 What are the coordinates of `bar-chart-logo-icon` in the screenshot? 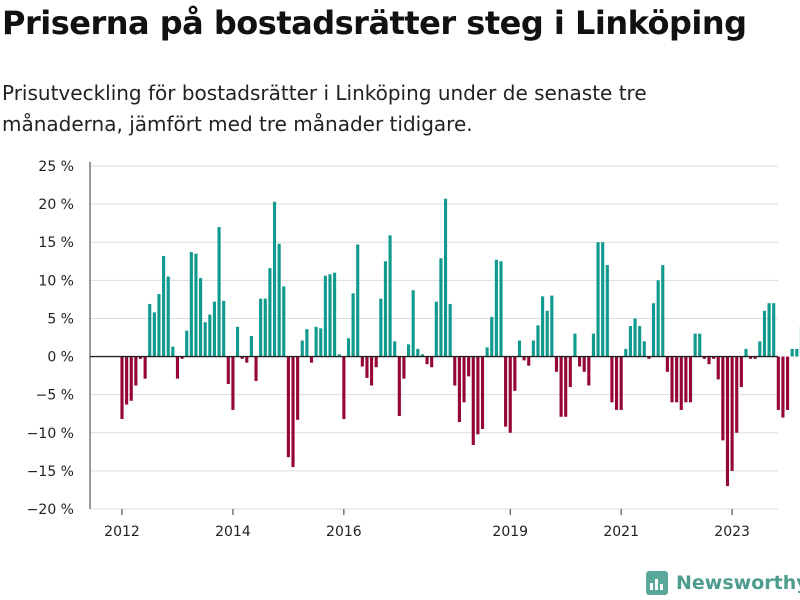 It's located at (657, 583).